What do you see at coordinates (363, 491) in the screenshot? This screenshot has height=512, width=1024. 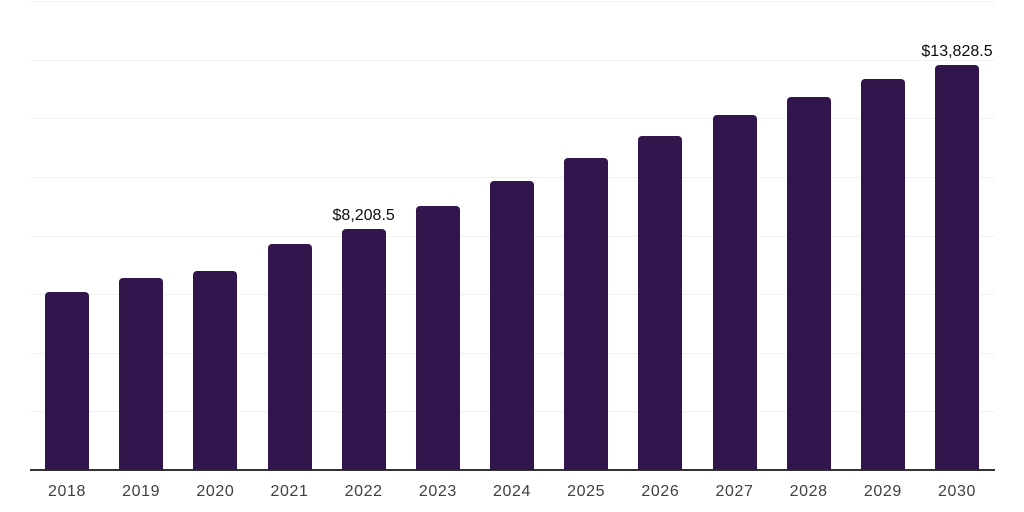 I see `x-axis-label-2022: 2022` at bounding box center [363, 491].